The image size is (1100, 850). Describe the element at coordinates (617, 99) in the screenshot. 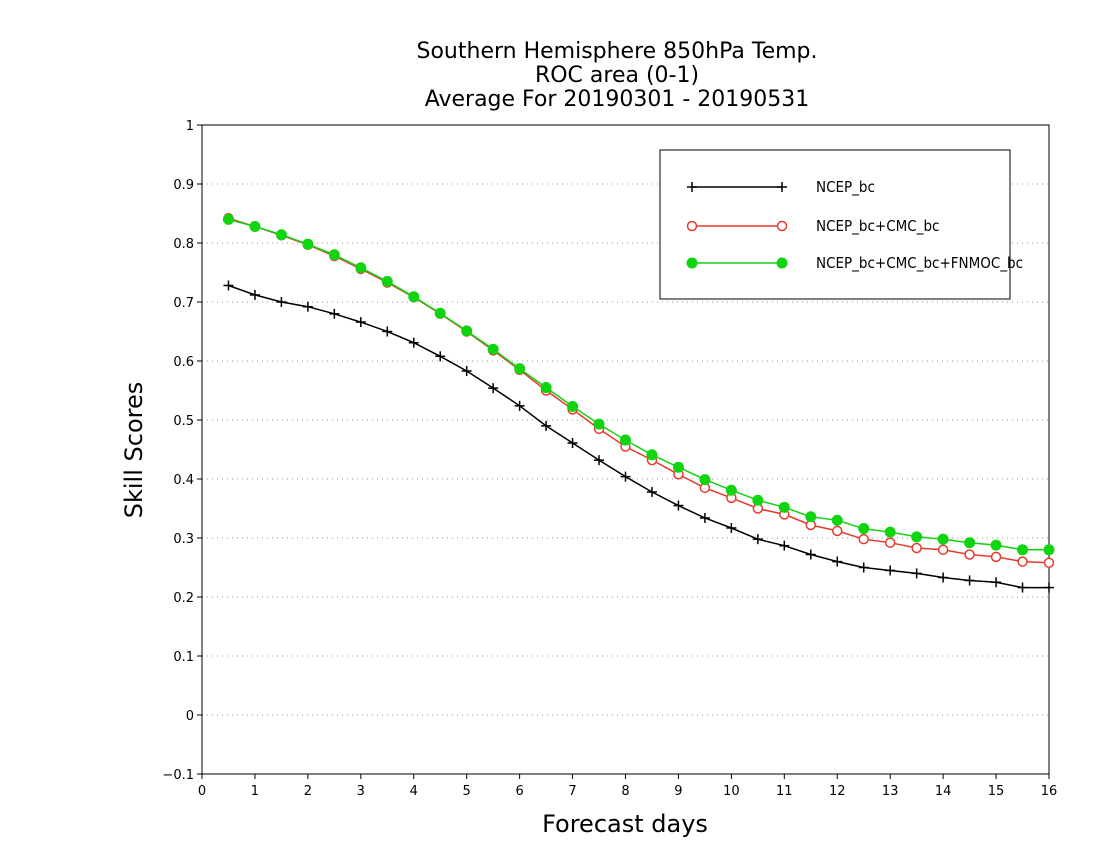

I see `title-line-3: Average For 20190301 - 20190531` at that location.